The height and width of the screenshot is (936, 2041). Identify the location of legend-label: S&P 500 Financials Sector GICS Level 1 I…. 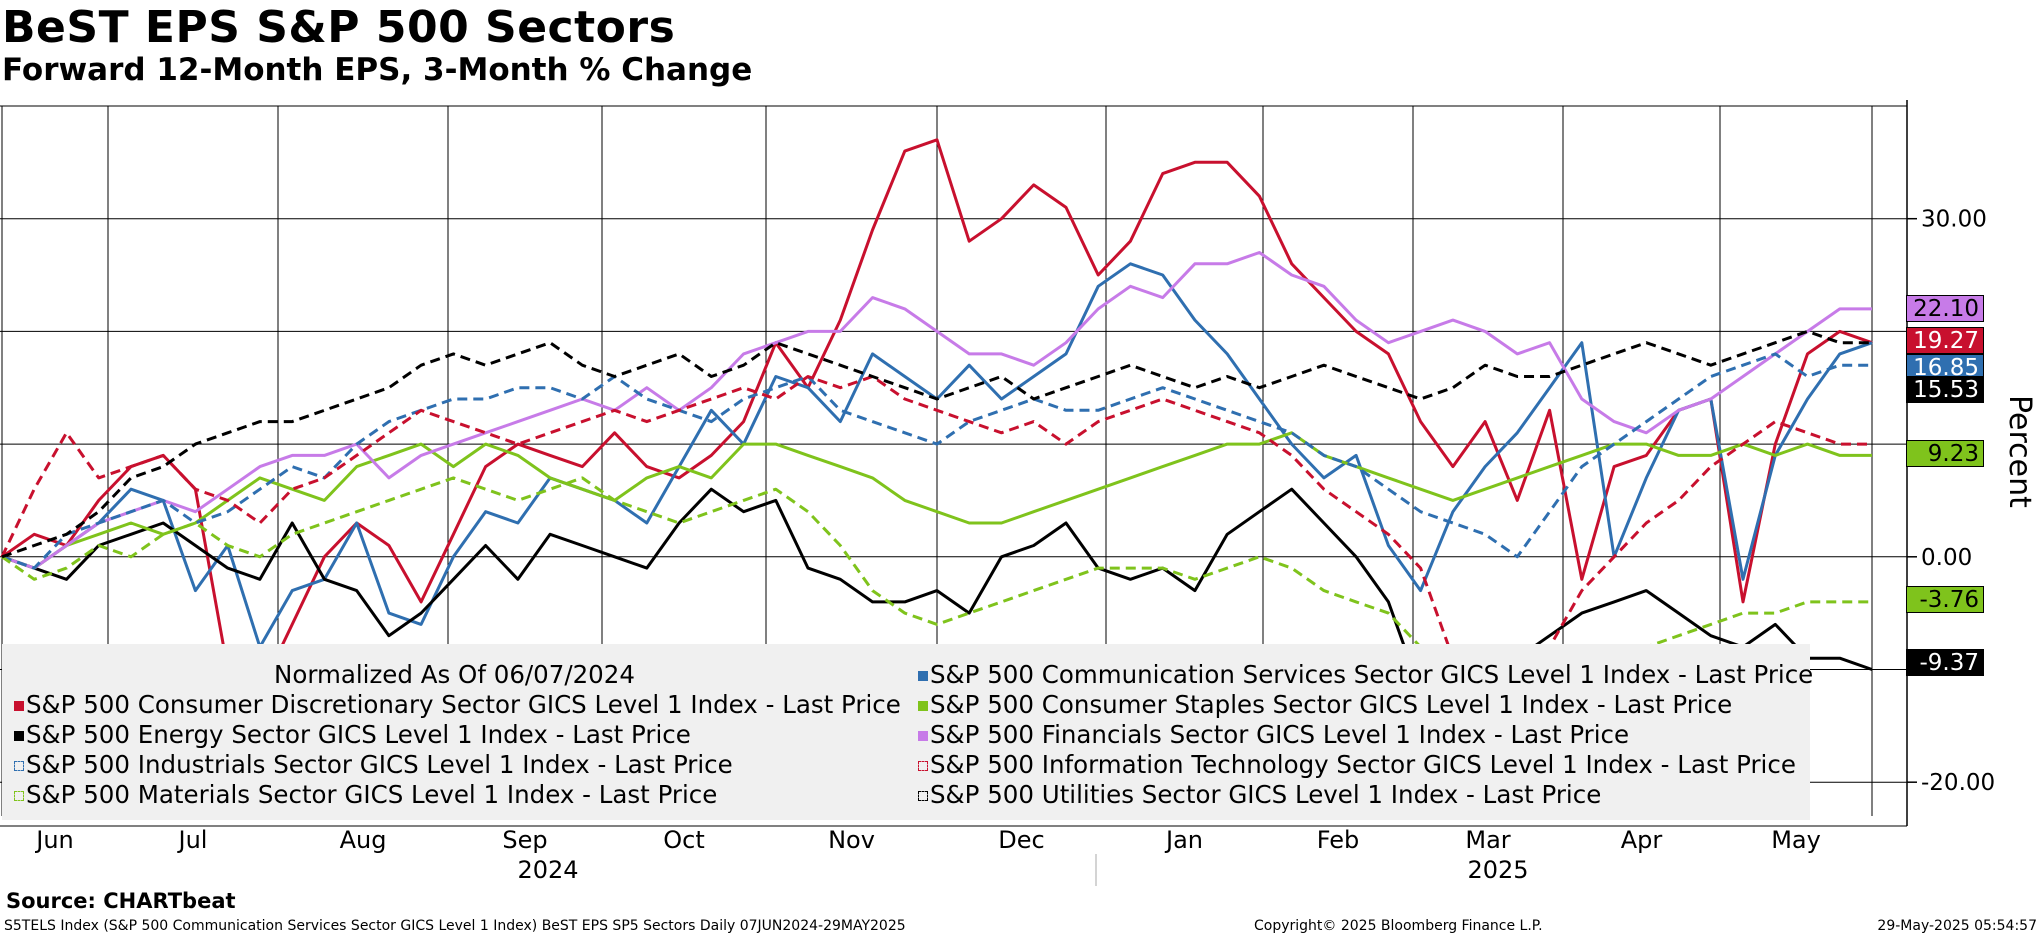
(1280, 734).